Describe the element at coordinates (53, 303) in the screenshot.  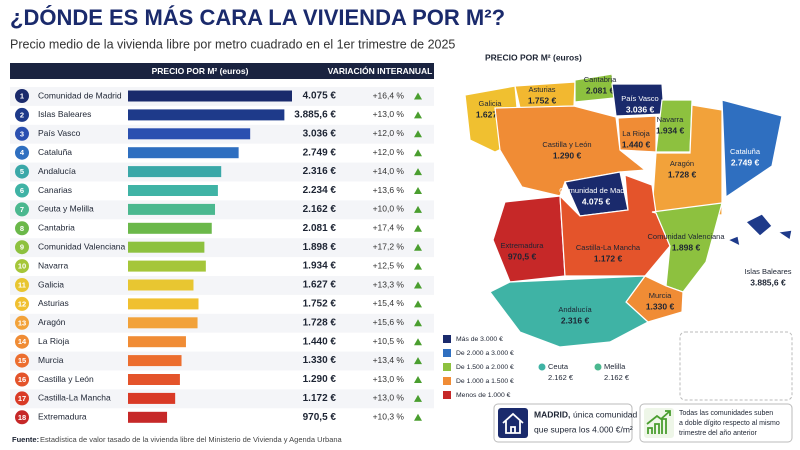
I see `region-name: Asturias` at that location.